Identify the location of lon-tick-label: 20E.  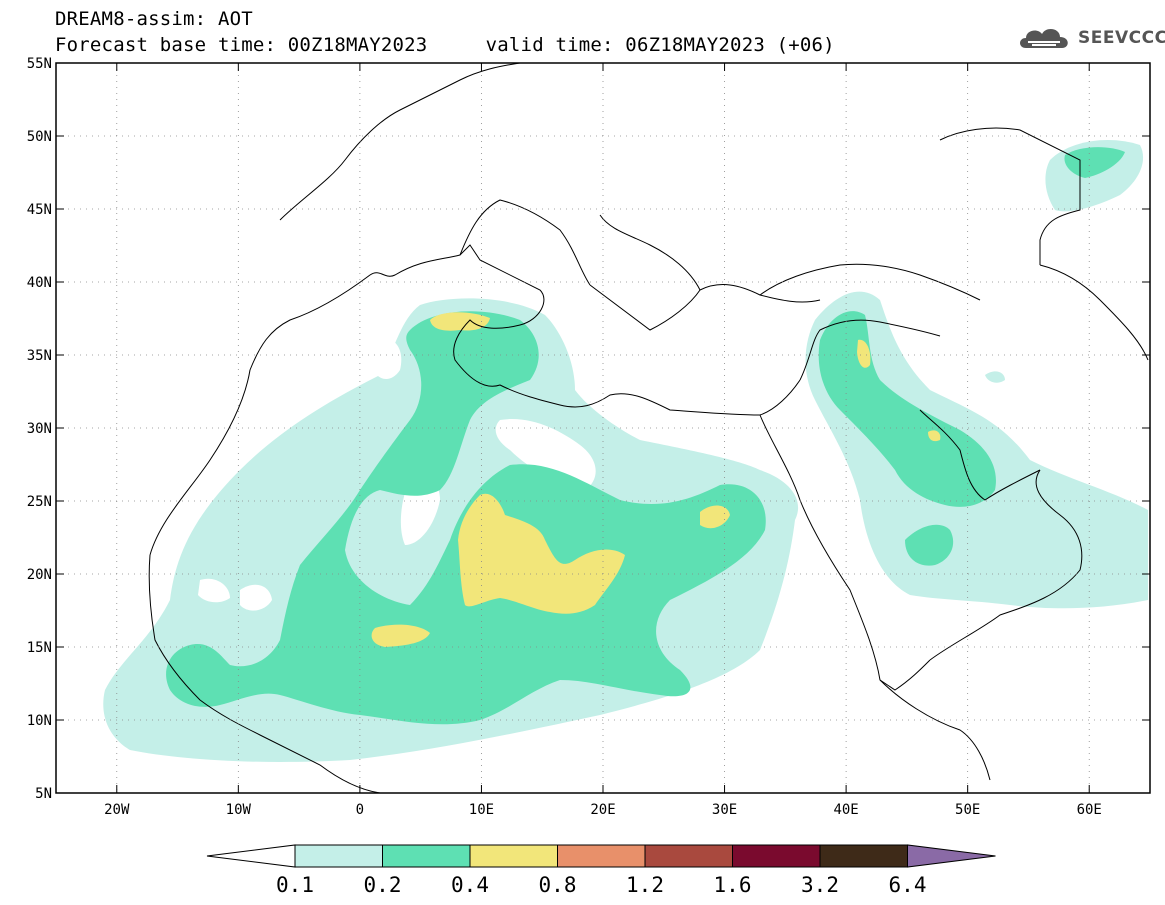
(602, 810).